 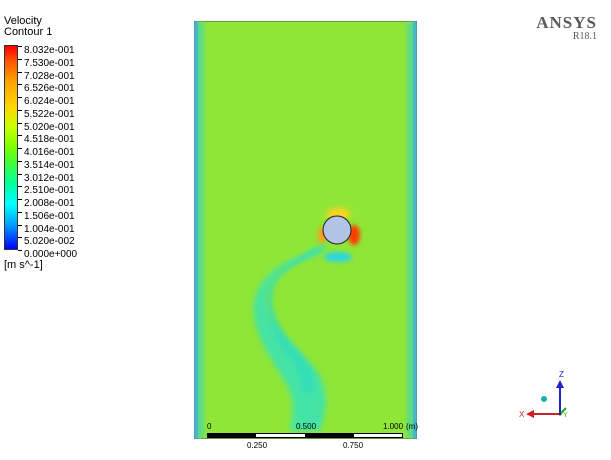 What do you see at coordinates (49, 216) in the screenshot?
I see `legend-tick-label: 1.506e-001` at bounding box center [49, 216].